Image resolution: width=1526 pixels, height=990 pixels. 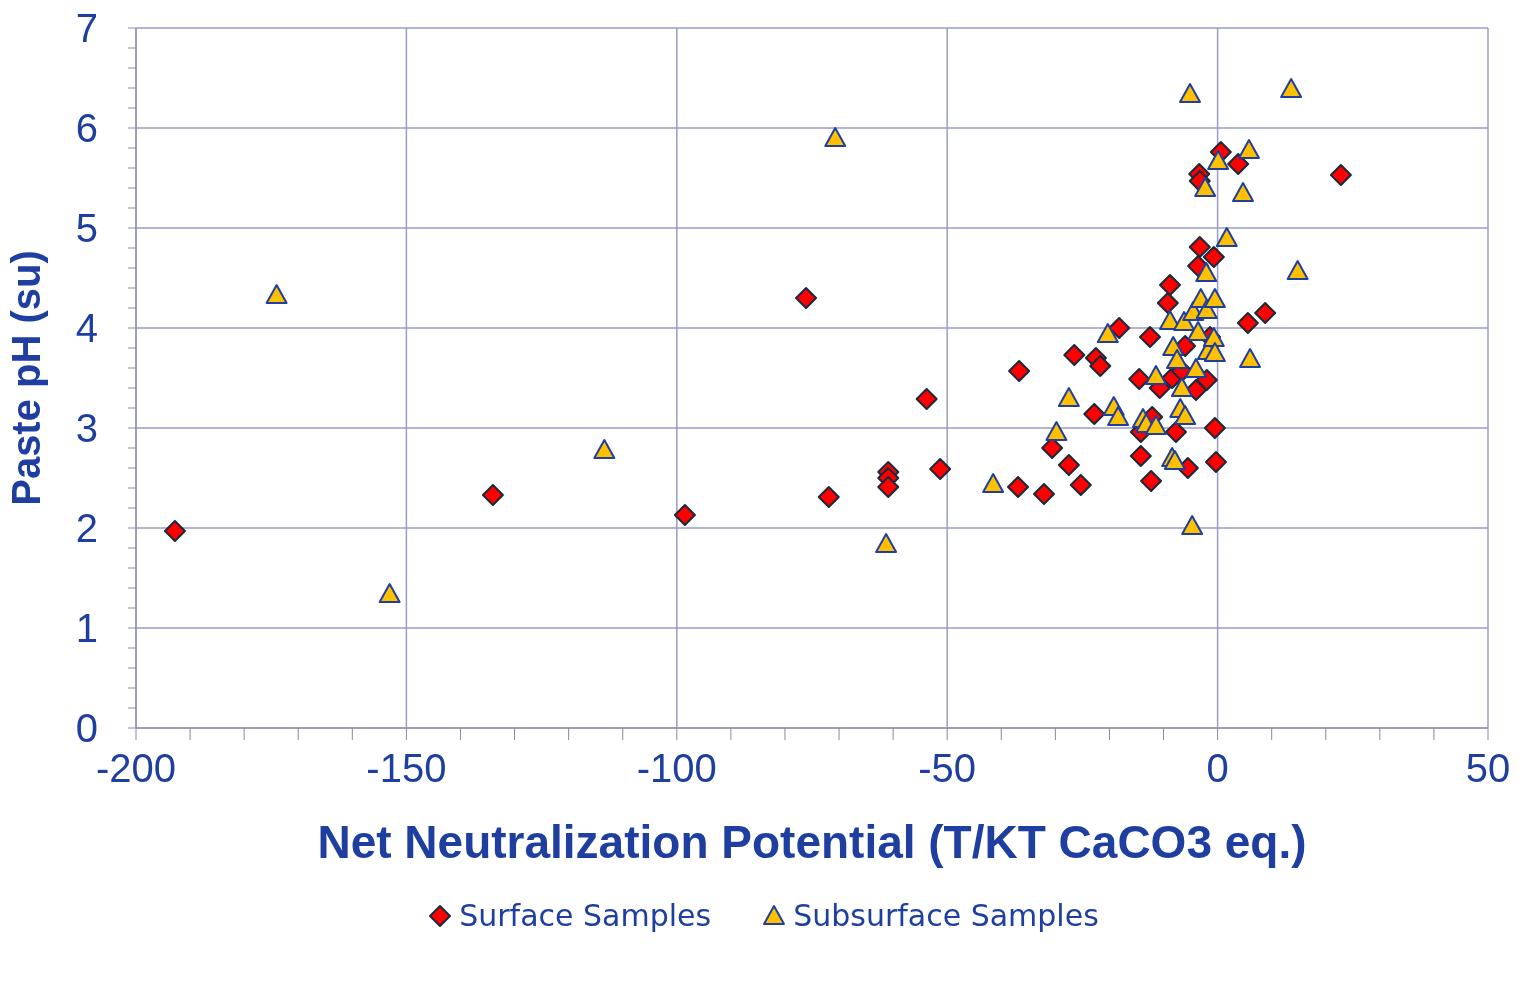 I want to click on x-axis-title: Net Neutralization Potential (T/KT CaCO3 eq.), so click(x=812, y=842).